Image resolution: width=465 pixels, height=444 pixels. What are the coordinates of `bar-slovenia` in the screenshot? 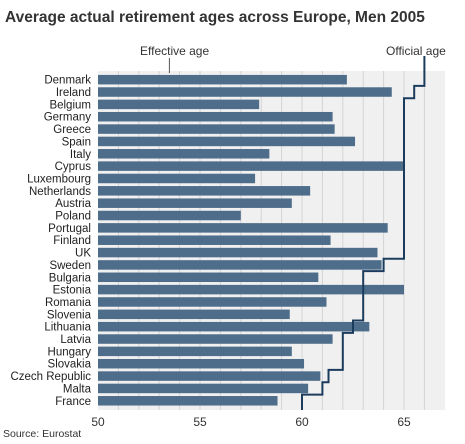 It's located at (194, 314).